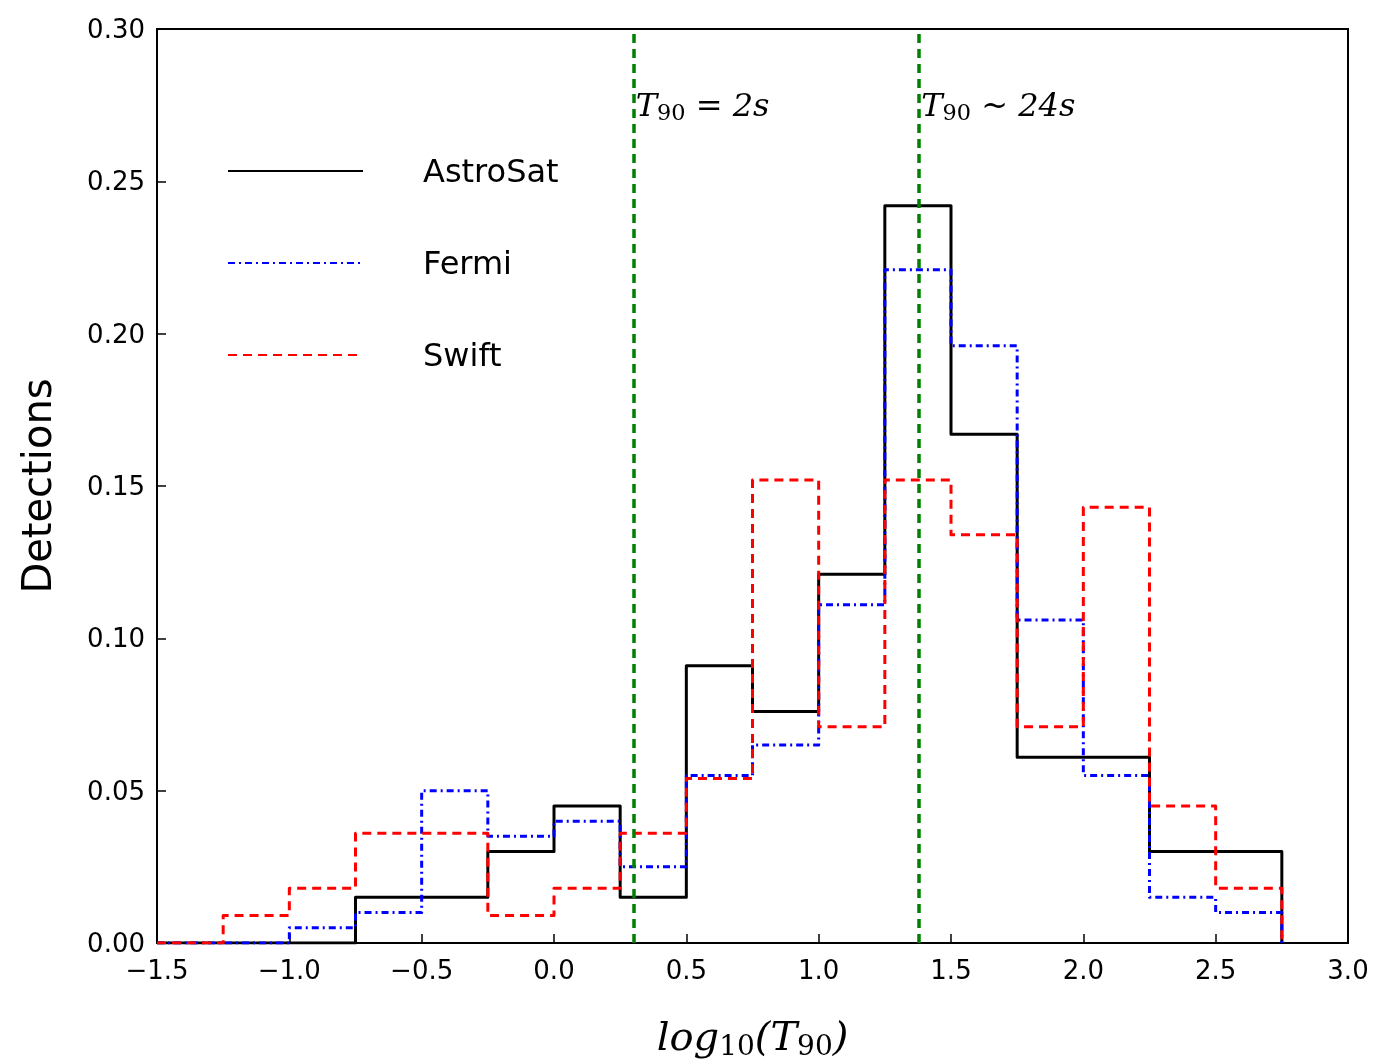 The height and width of the screenshot is (1064, 1373). Describe the element at coordinates (818, 970) in the screenshot. I see `x-tick-label: 1.0` at that location.